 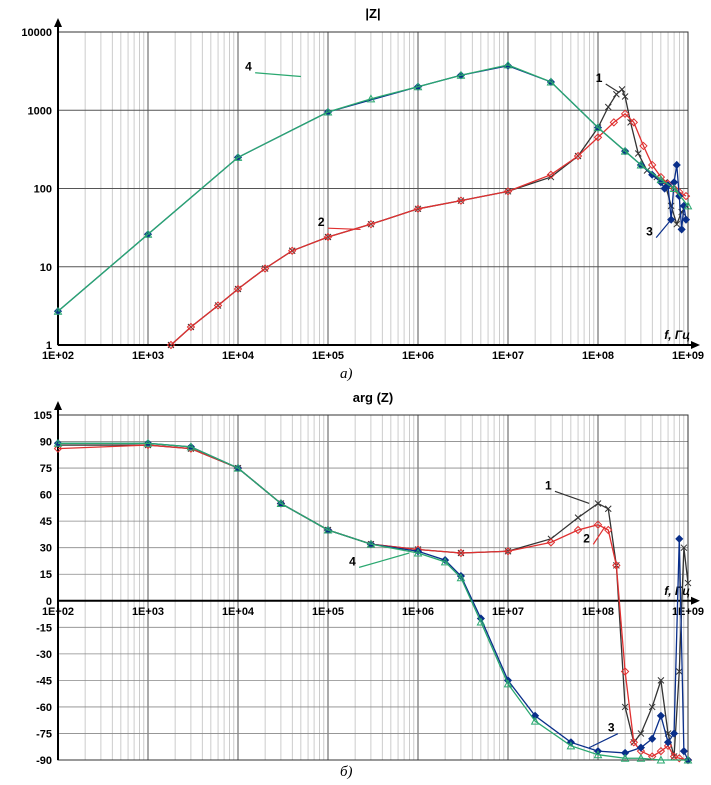 I want to click on caption-a: а), so click(x=346, y=374).